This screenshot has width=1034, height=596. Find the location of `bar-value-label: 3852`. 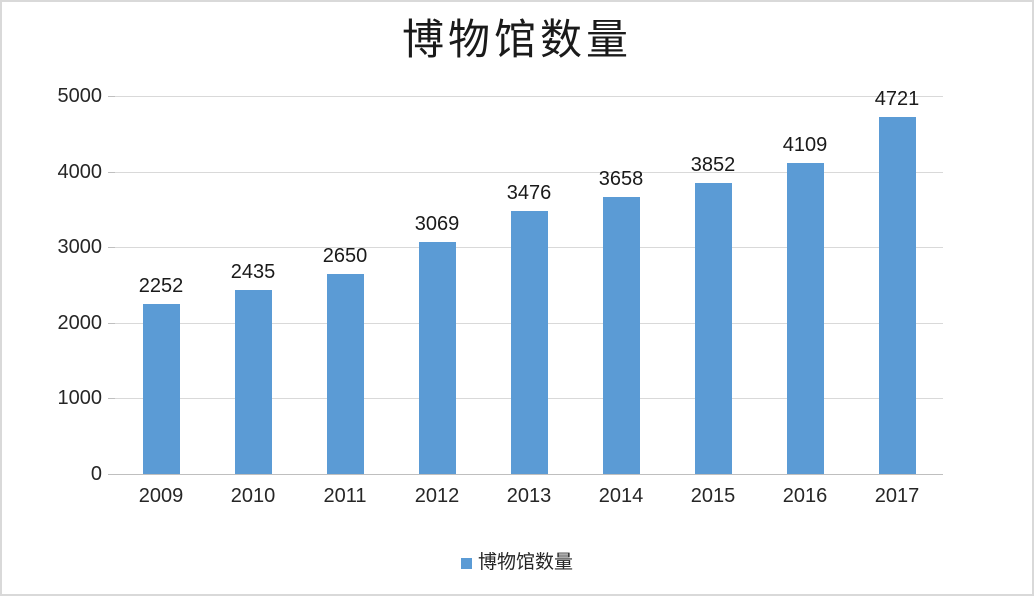

bar-value-label: 3852 is located at coordinates (713, 164).